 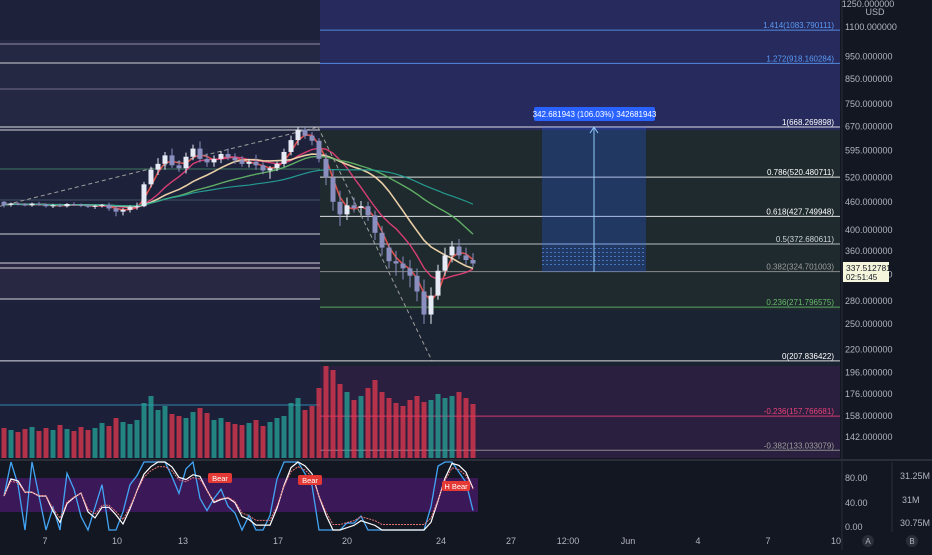 What do you see at coordinates (347, 541) in the screenshot?
I see `date-tick-4: 20` at bounding box center [347, 541].